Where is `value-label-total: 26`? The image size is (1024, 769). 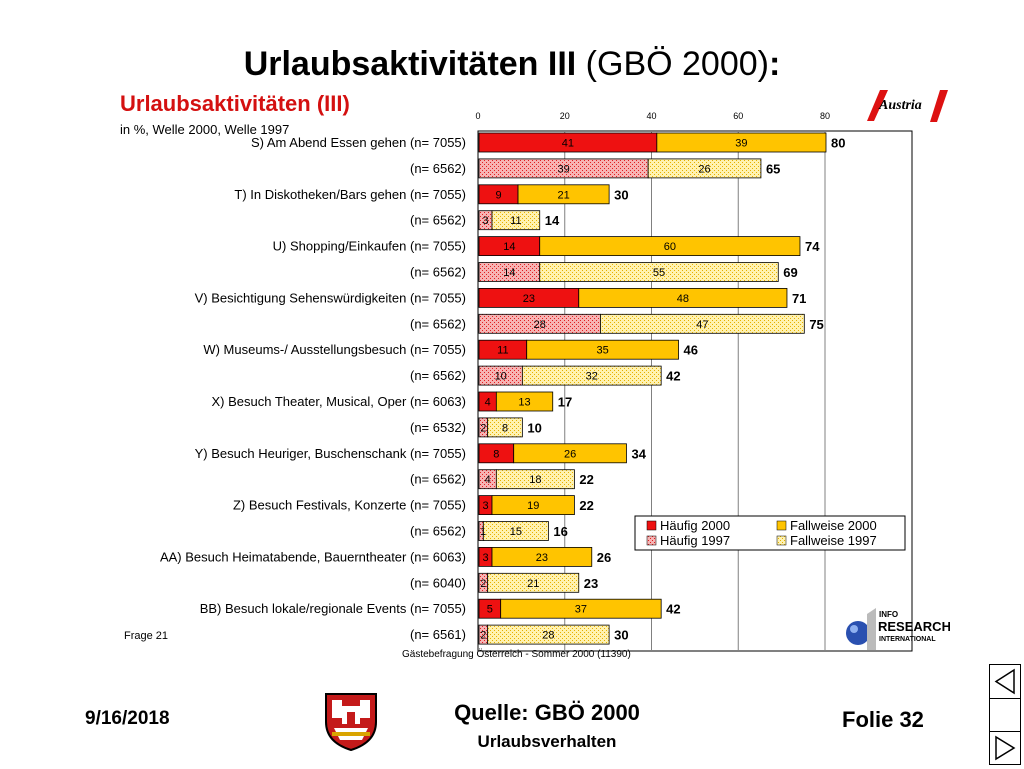 value-label-total: 26 is located at coordinates (604, 557).